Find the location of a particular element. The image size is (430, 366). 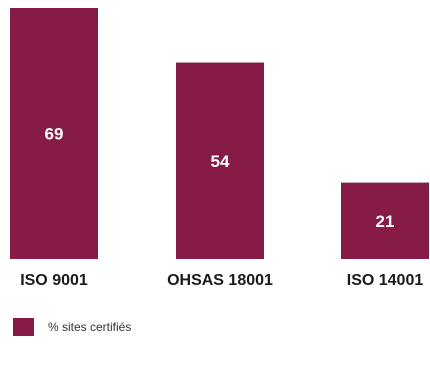

bar-value-label: 54 is located at coordinates (220, 161).